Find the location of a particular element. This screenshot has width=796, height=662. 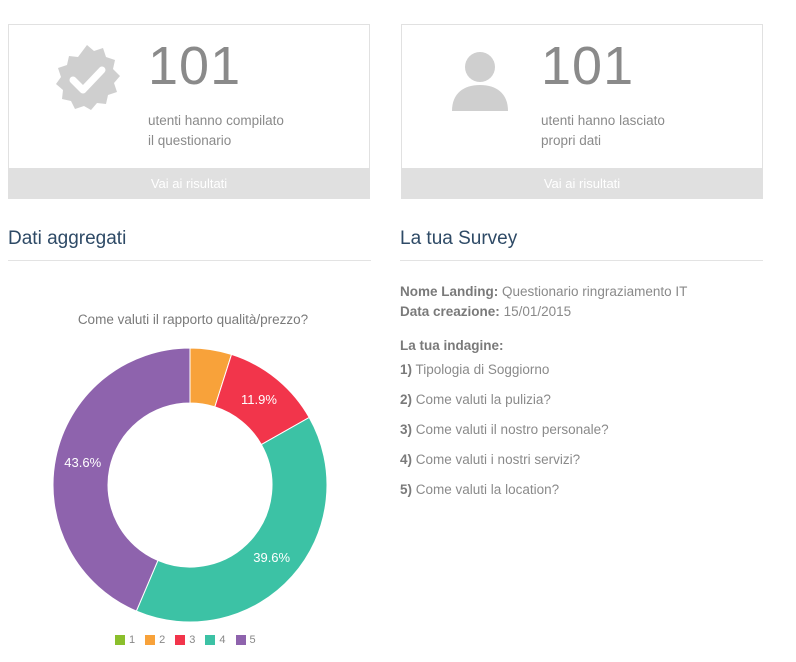

legend-label: 5 is located at coordinates (252, 640).